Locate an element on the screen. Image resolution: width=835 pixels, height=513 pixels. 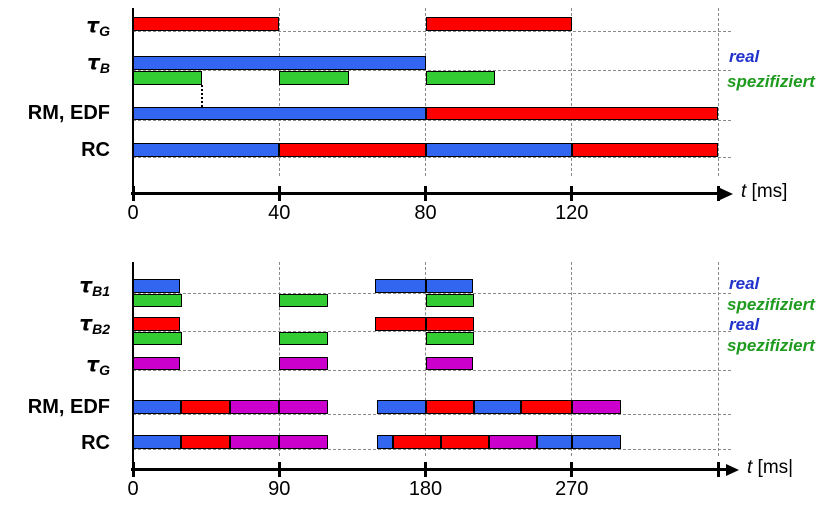
time-axis is located at coordinates (429, 469).